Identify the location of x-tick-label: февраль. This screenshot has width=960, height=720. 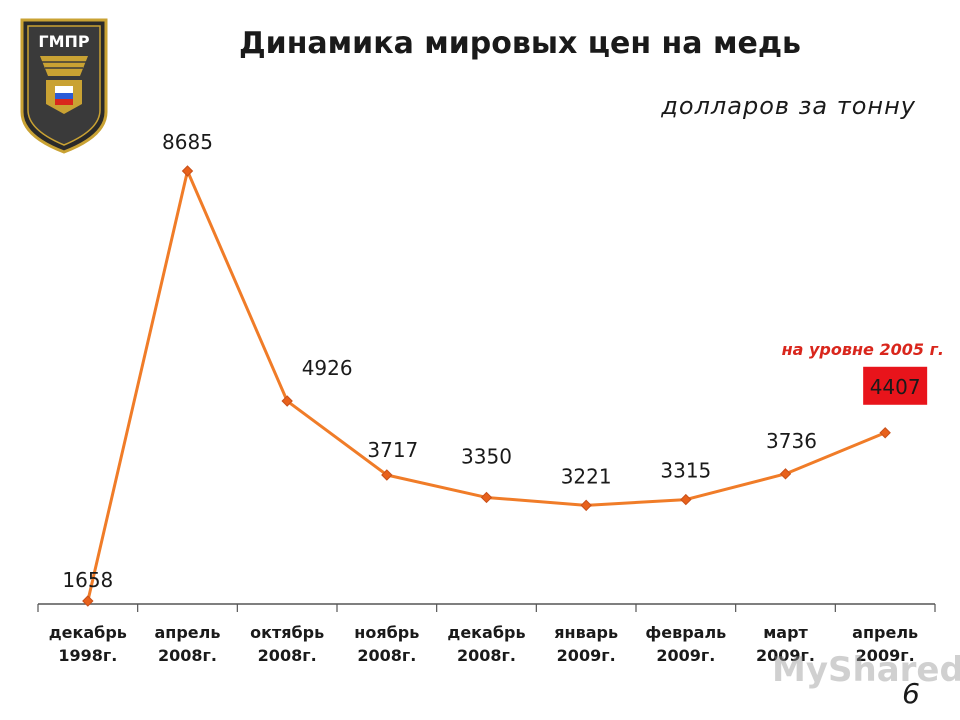
(685, 632).